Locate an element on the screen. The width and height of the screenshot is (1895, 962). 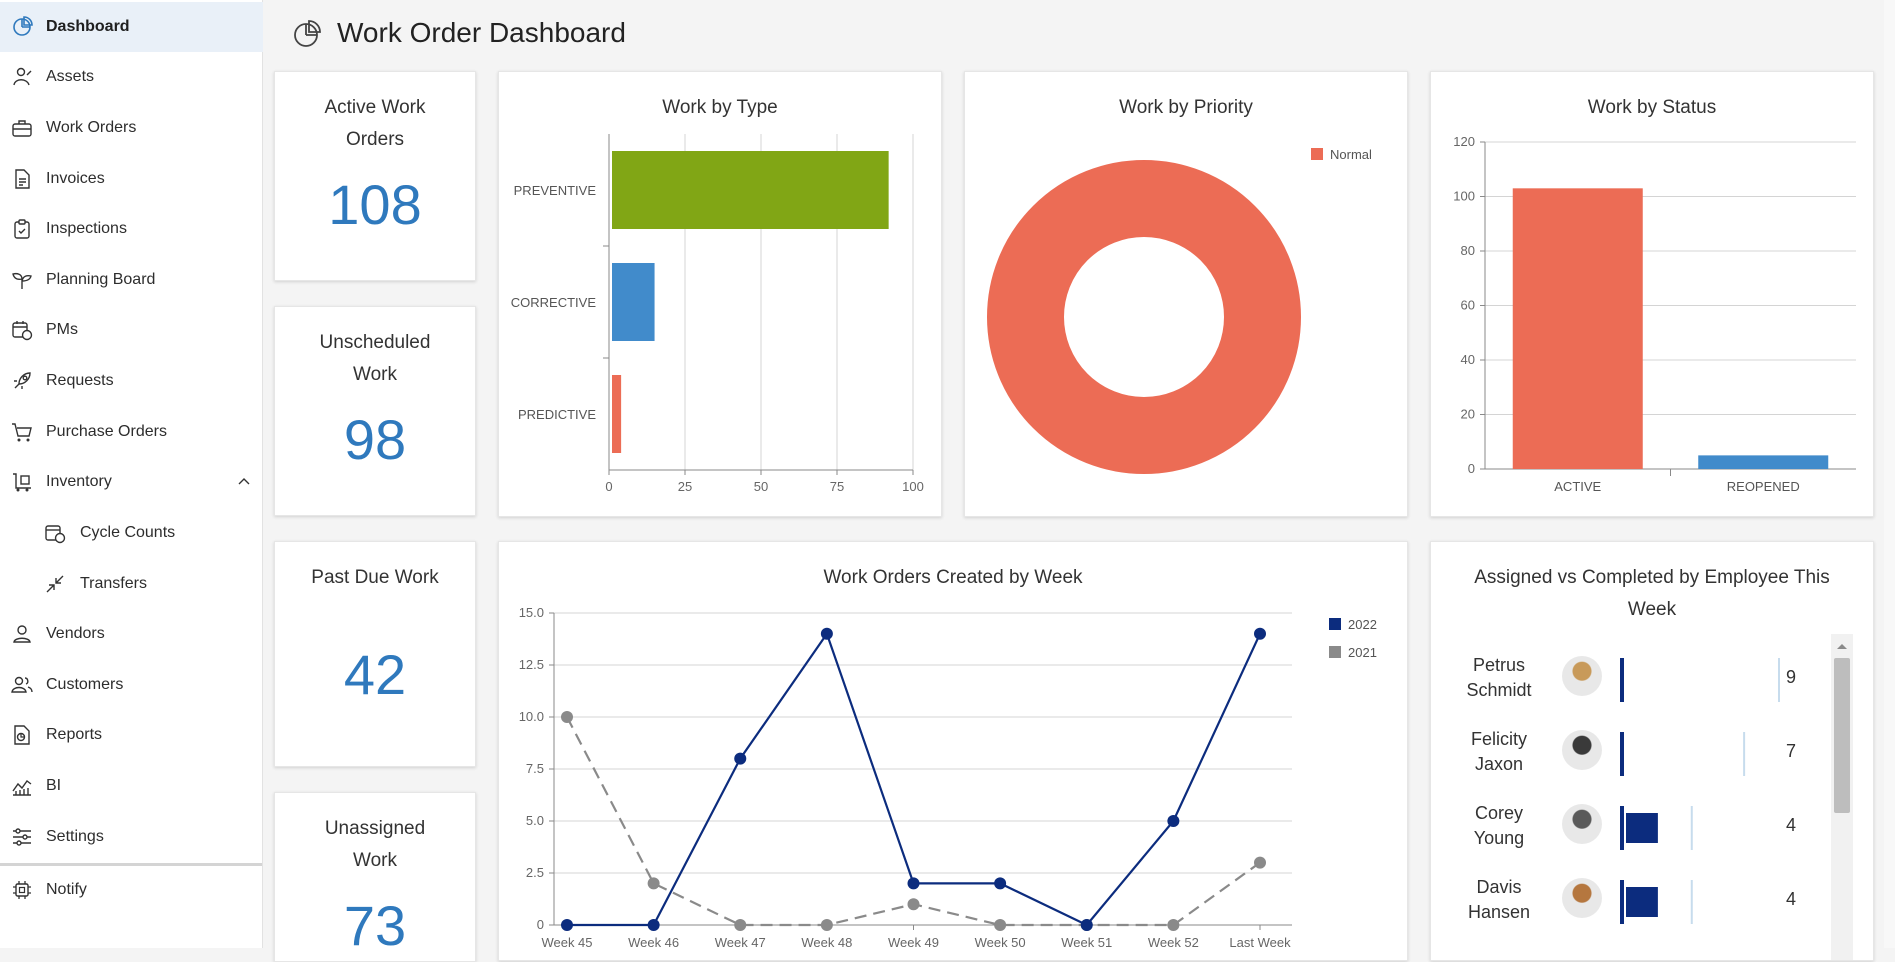
invoice-icon is located at coordinates (22, 179).